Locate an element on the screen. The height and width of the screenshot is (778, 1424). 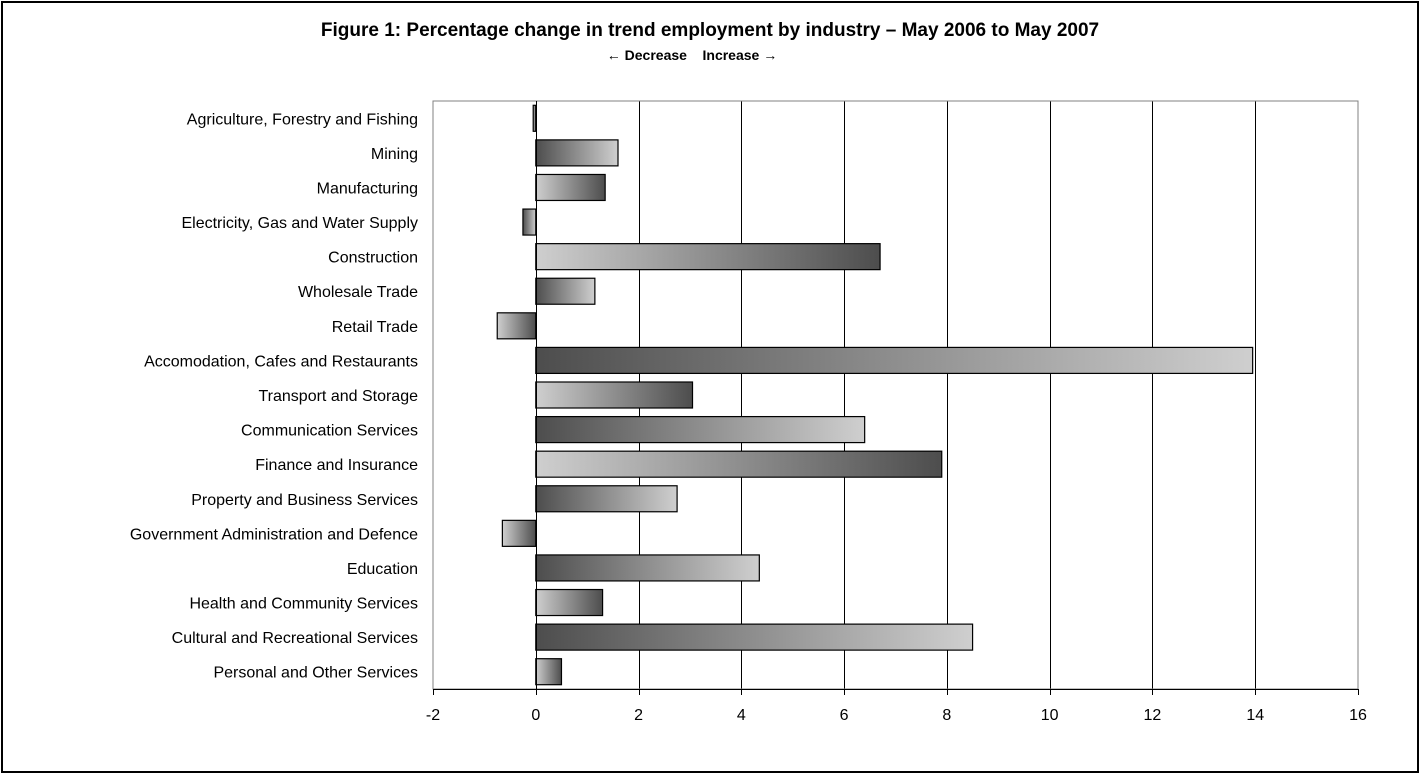
tick-labels: -2 0 2 4 6 8 10 12 14 16 is located at coordinates (896, 715).